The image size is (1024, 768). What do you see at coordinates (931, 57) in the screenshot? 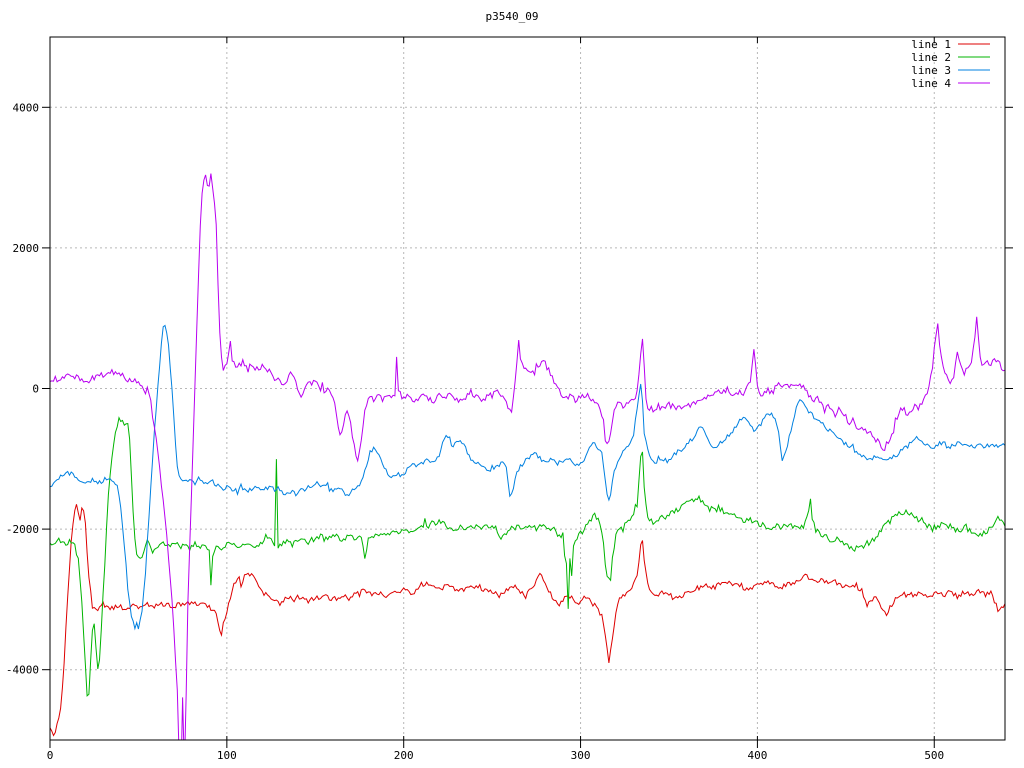
I see `legend-label: line 2` at bounding box center [931, 57].